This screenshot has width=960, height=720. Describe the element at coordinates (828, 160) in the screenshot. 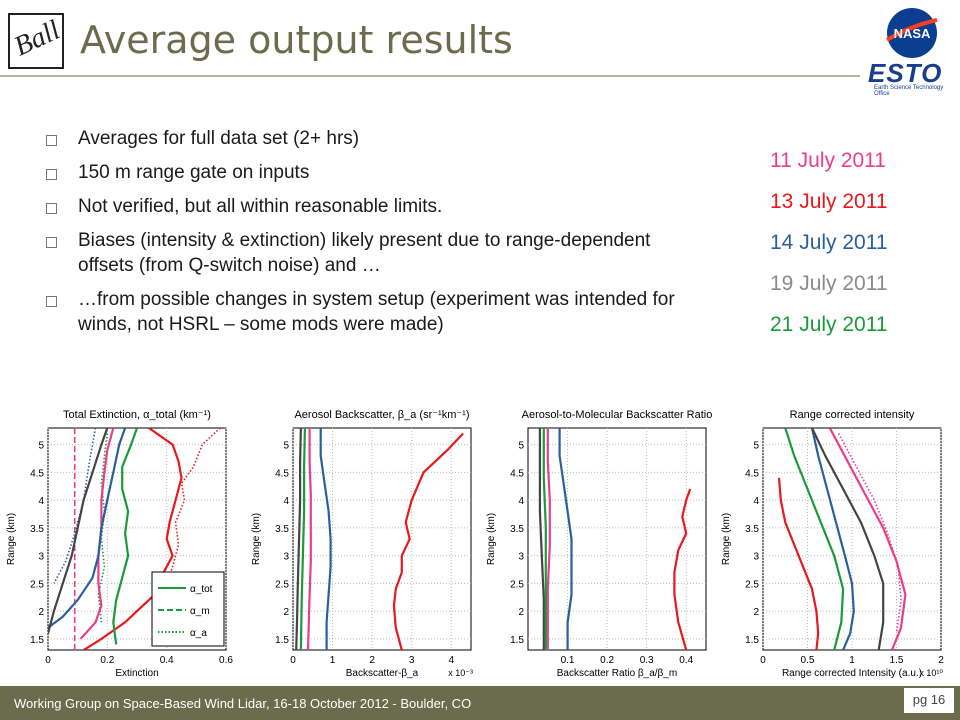

I see `date-label: 11 July 2011` at that location.